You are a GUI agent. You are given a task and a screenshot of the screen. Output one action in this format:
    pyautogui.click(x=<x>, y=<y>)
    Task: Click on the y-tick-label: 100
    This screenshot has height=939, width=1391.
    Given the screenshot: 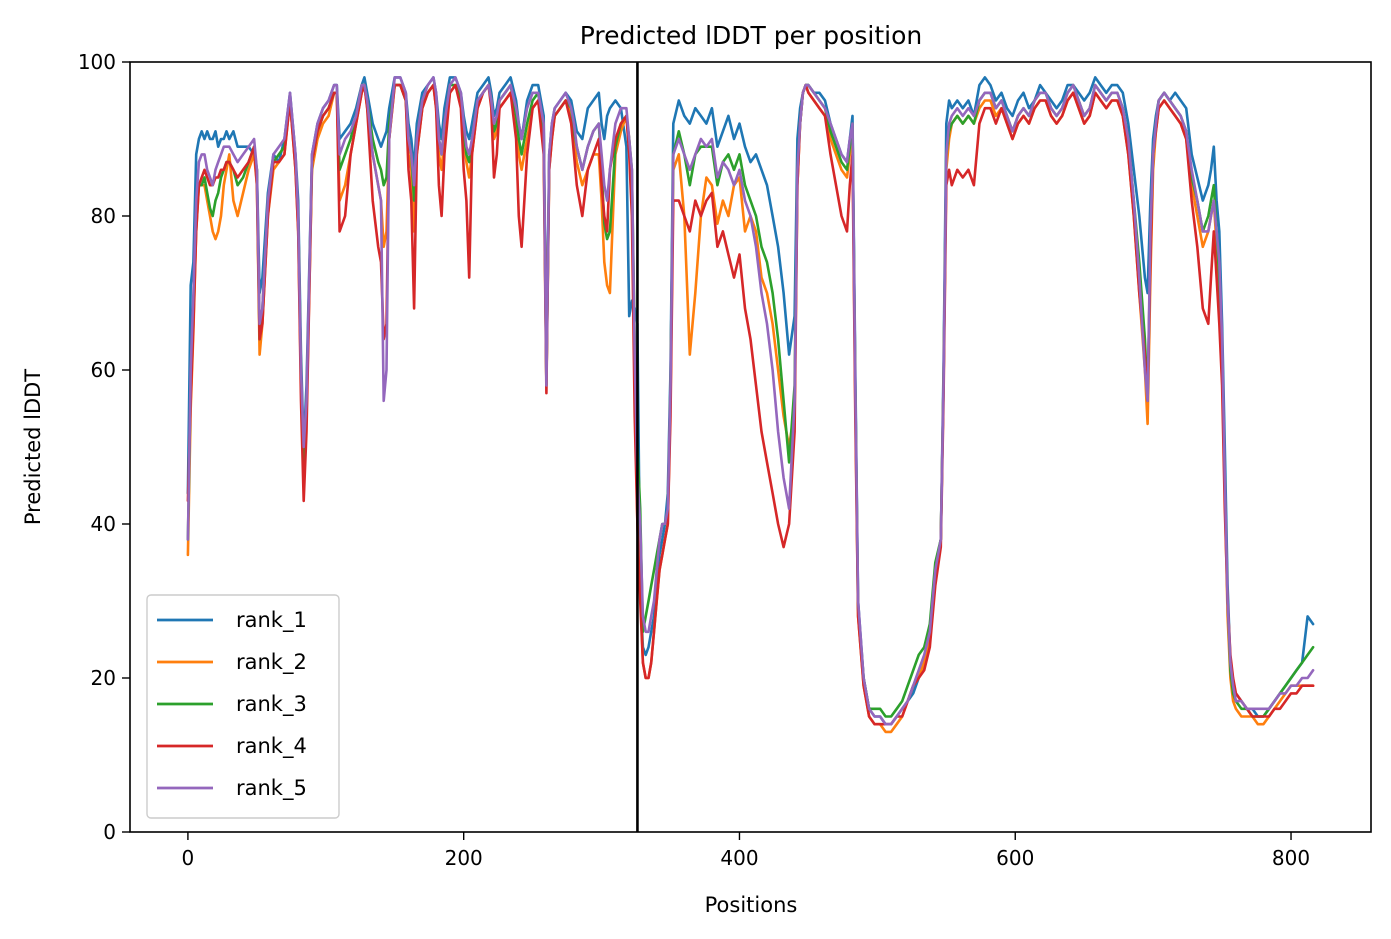 What is the action you would take?
    pyautogui.click(x=97, y=62)
    